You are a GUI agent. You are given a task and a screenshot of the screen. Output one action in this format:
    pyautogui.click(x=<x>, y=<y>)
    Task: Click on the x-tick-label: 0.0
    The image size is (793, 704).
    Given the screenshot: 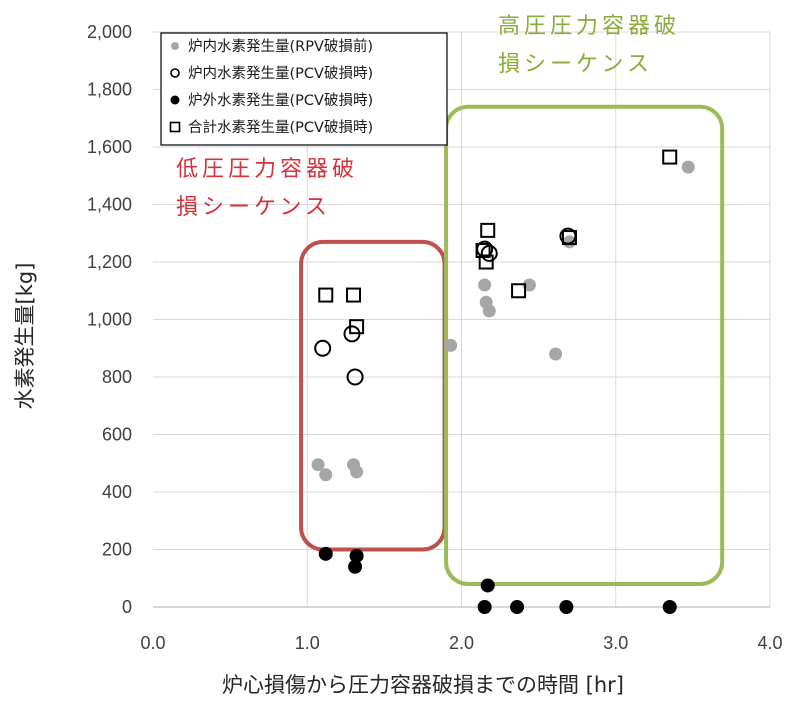 What is the action you would take?
    pyautogui.click(x=152, y=643)
    